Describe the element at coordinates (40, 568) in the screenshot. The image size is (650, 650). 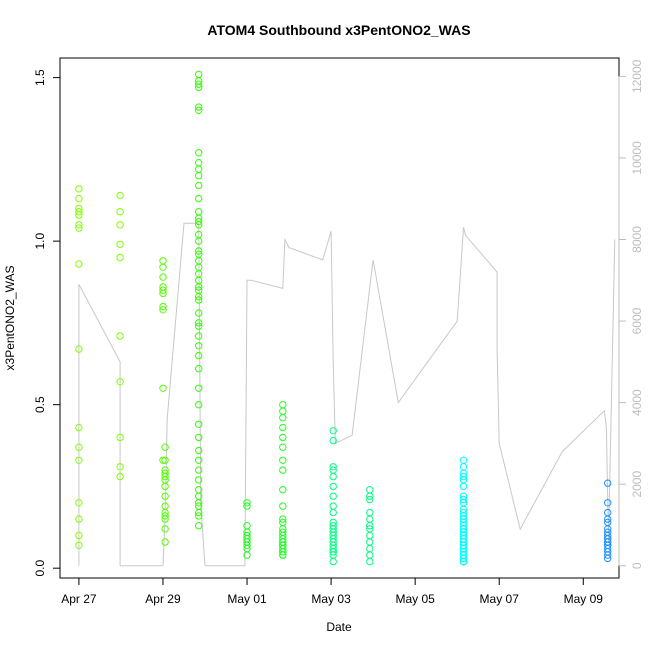
I see `y-tick-label: 0.0` at that location.